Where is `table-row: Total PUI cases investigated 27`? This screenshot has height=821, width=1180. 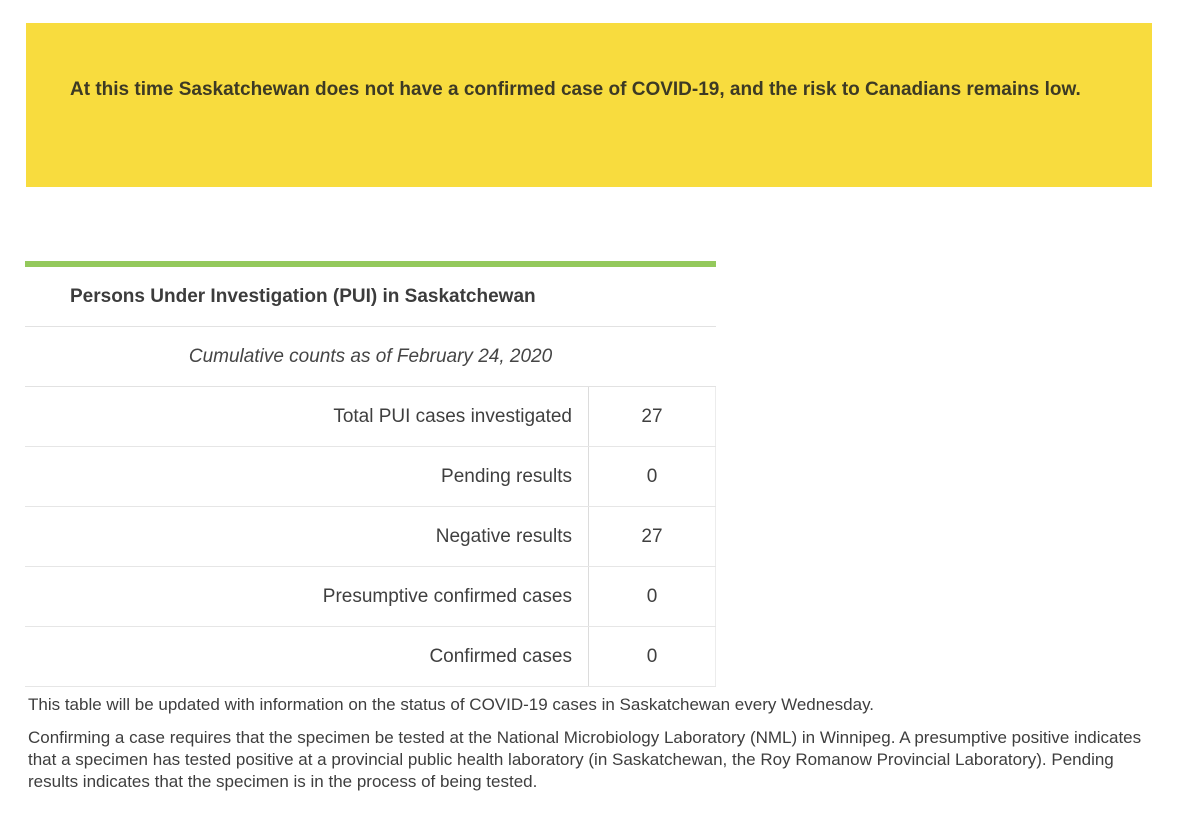 table-row: Total PUI cases investigated 27 is located at coordinates (370, 417).